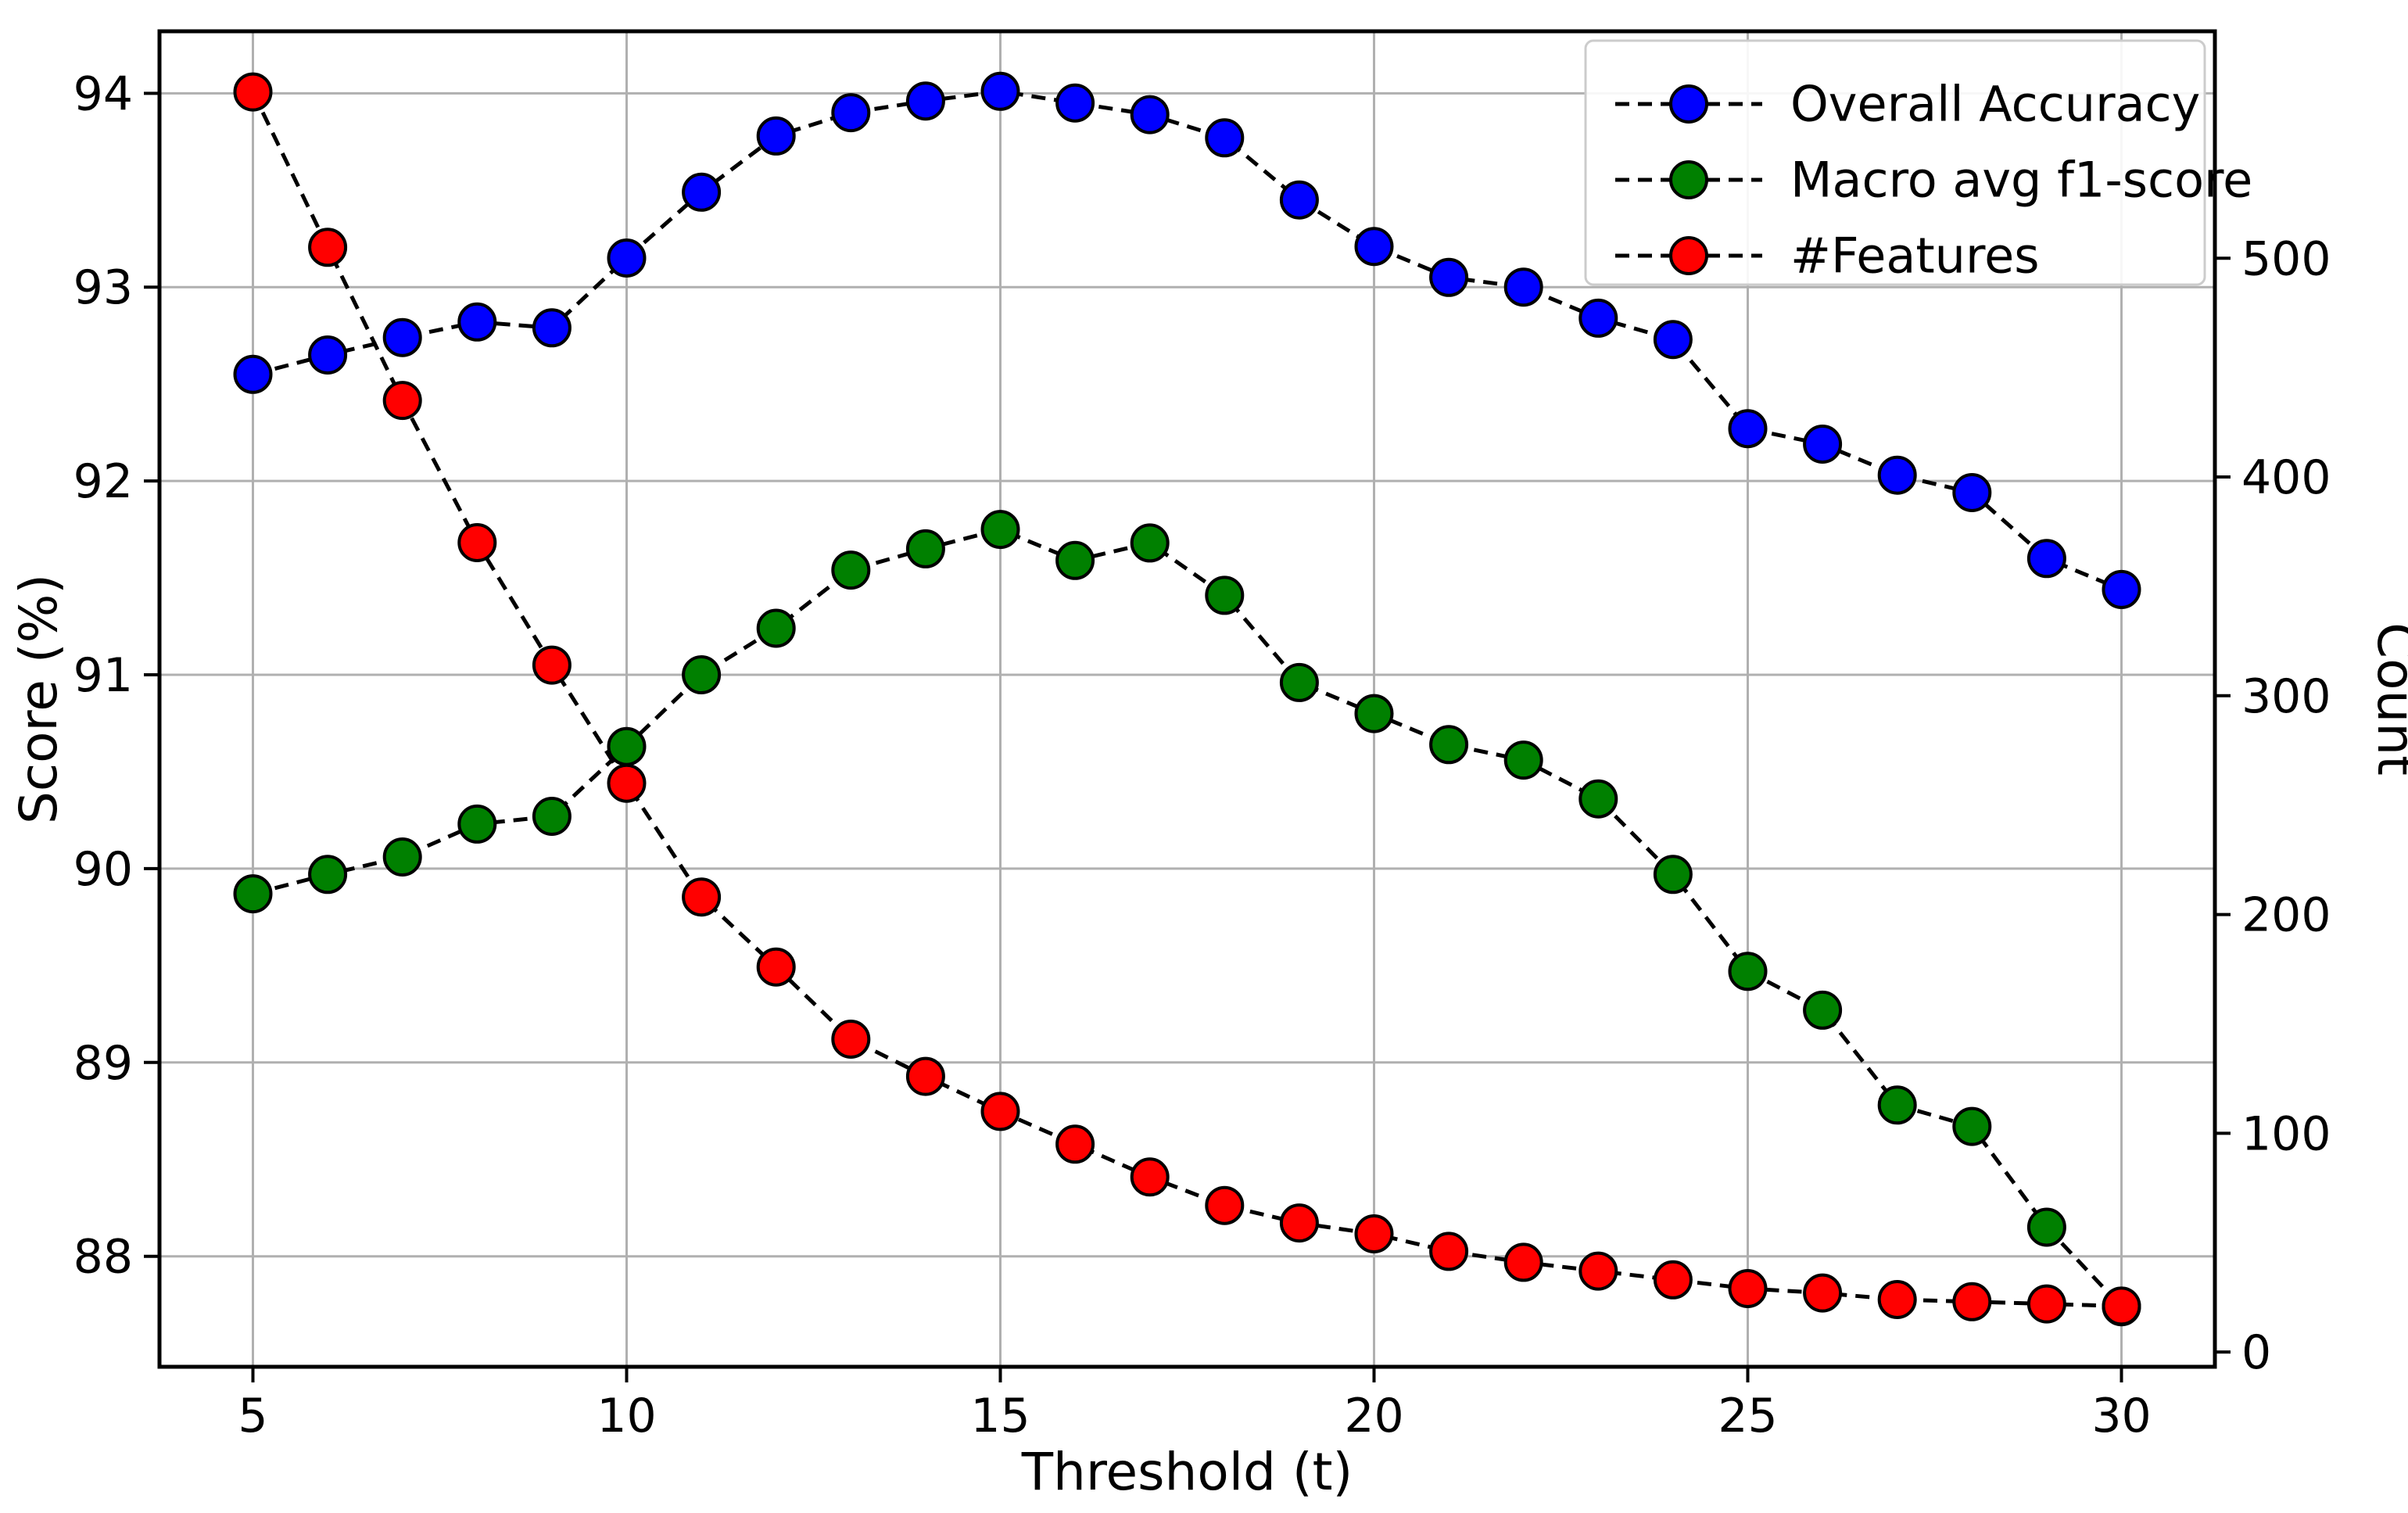 Image resolution: width=2408 pixels, height=1513 pixels. What do you see at coordinates (627, 1416) in the screenshot?
I see `x-tick-label: 10` at bounding box center [627, 1416].